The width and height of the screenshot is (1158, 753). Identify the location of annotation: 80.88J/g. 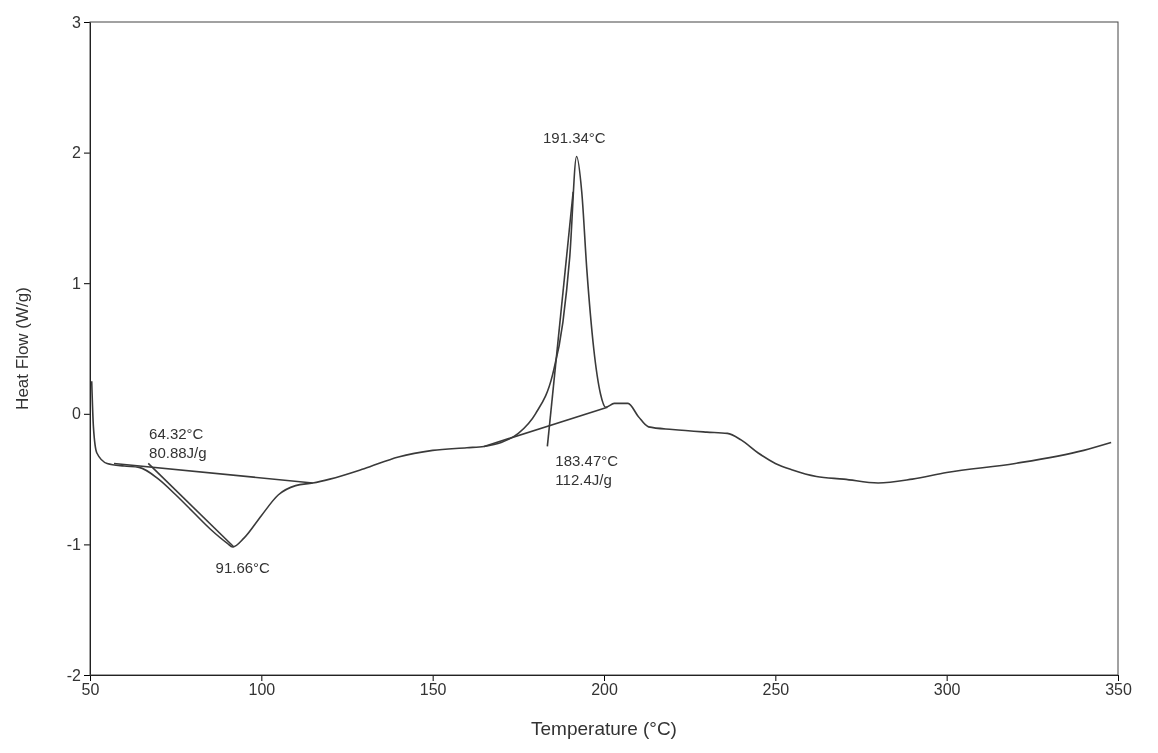
(178, 453).